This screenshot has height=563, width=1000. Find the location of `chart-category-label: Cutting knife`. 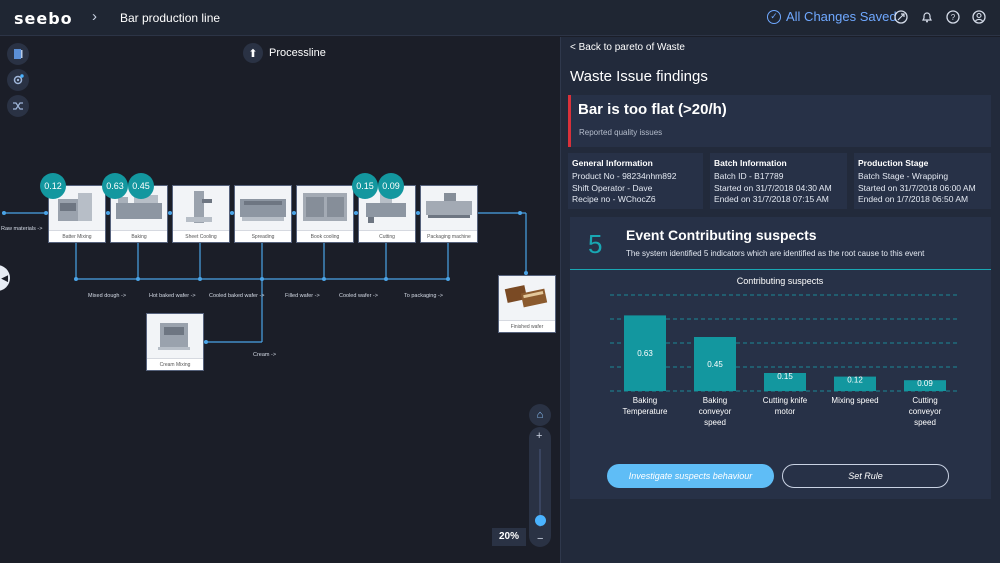

chart-category-label: Cutting knife is located at coordinates (785, 400).